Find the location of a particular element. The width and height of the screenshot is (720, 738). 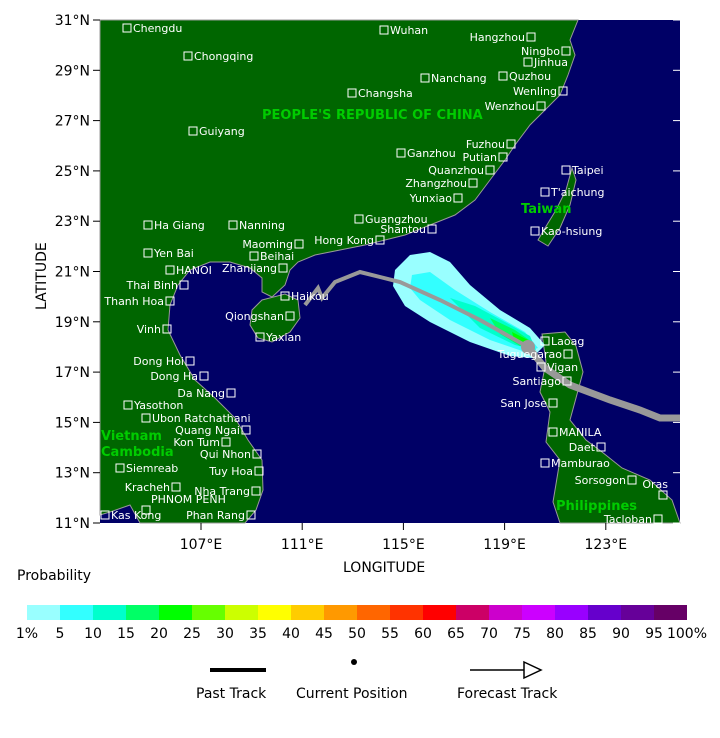

city-name: Changsha is located at coordinates (385, 93).